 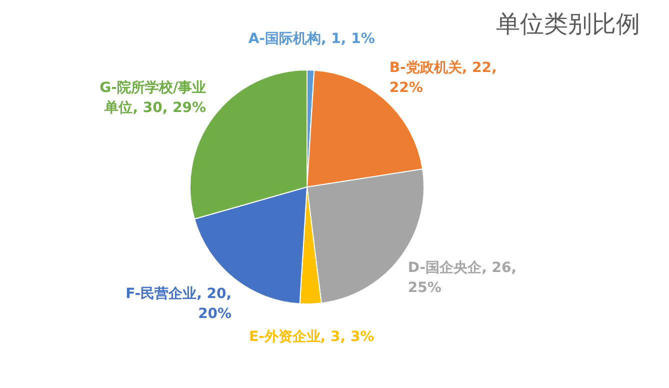 What do you see at coordinates (443, 77) in the screenshot?
I see `slice-label: B-党政机关, 22, 22%` at bounding box center [443, 77].